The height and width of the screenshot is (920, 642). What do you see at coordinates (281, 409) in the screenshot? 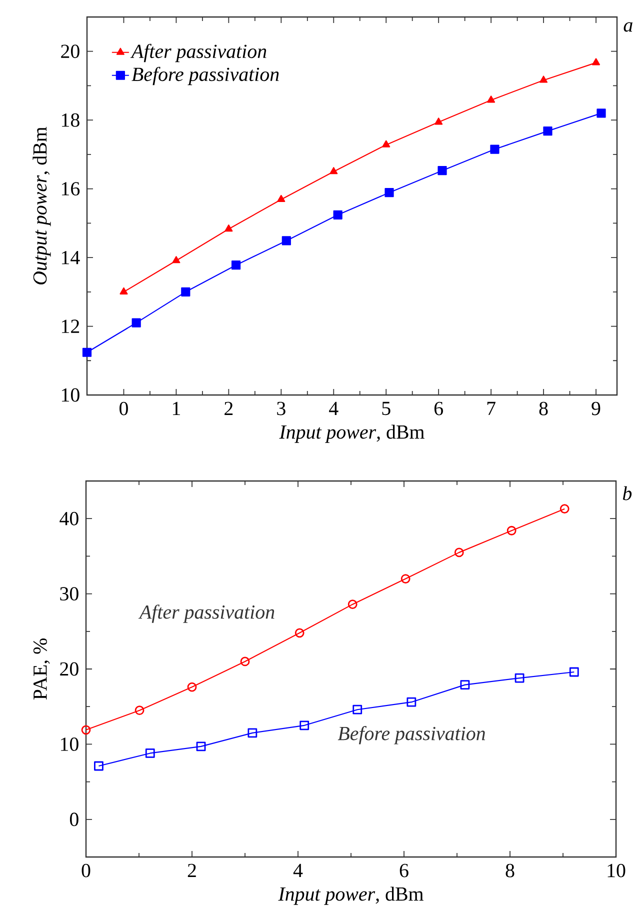
I see `x-tick-label: 3` at bounding box center [281, 409].